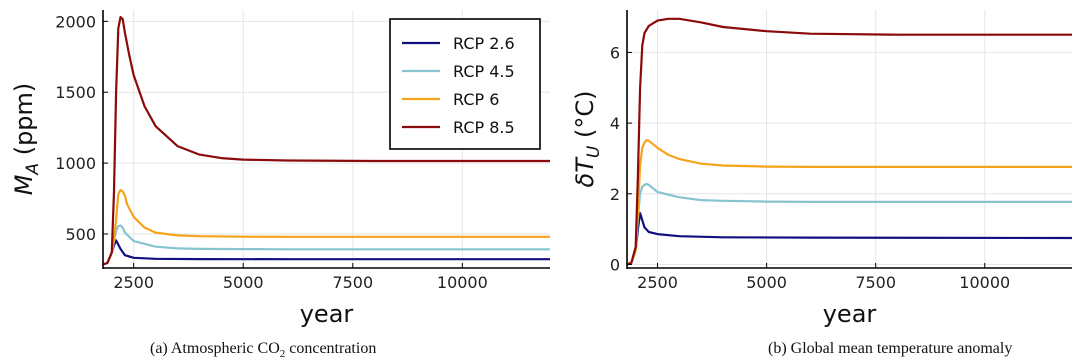 The image size is (1077, 362). What do you see at coordinates (24, 184) in the screenshot?
I see `y-axis-label-main: M` at bounding box center [24, 184].